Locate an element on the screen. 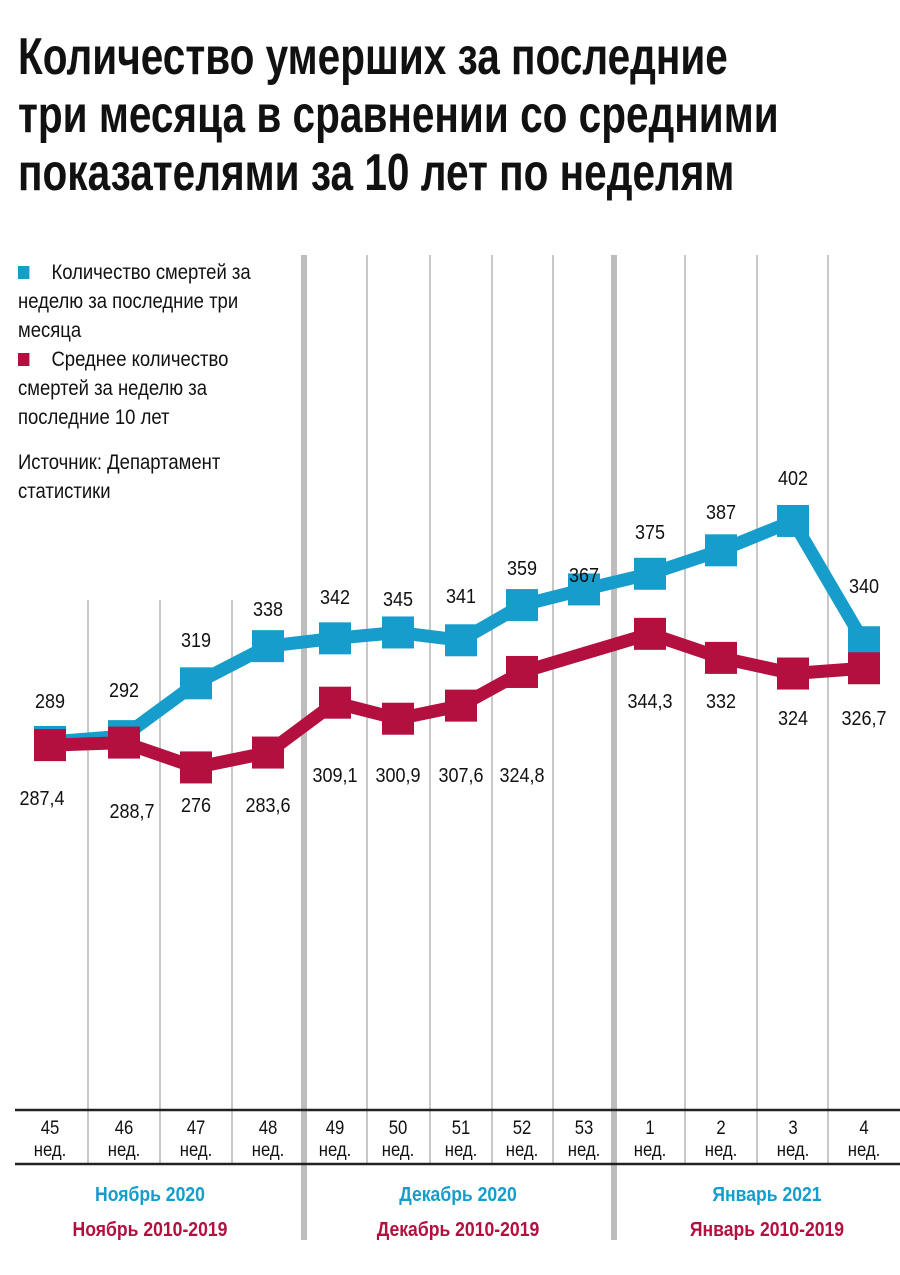 The width and height of the screenshot is (900, 1275). tick-label-week: 52 is located at coordinates (522, 1127).